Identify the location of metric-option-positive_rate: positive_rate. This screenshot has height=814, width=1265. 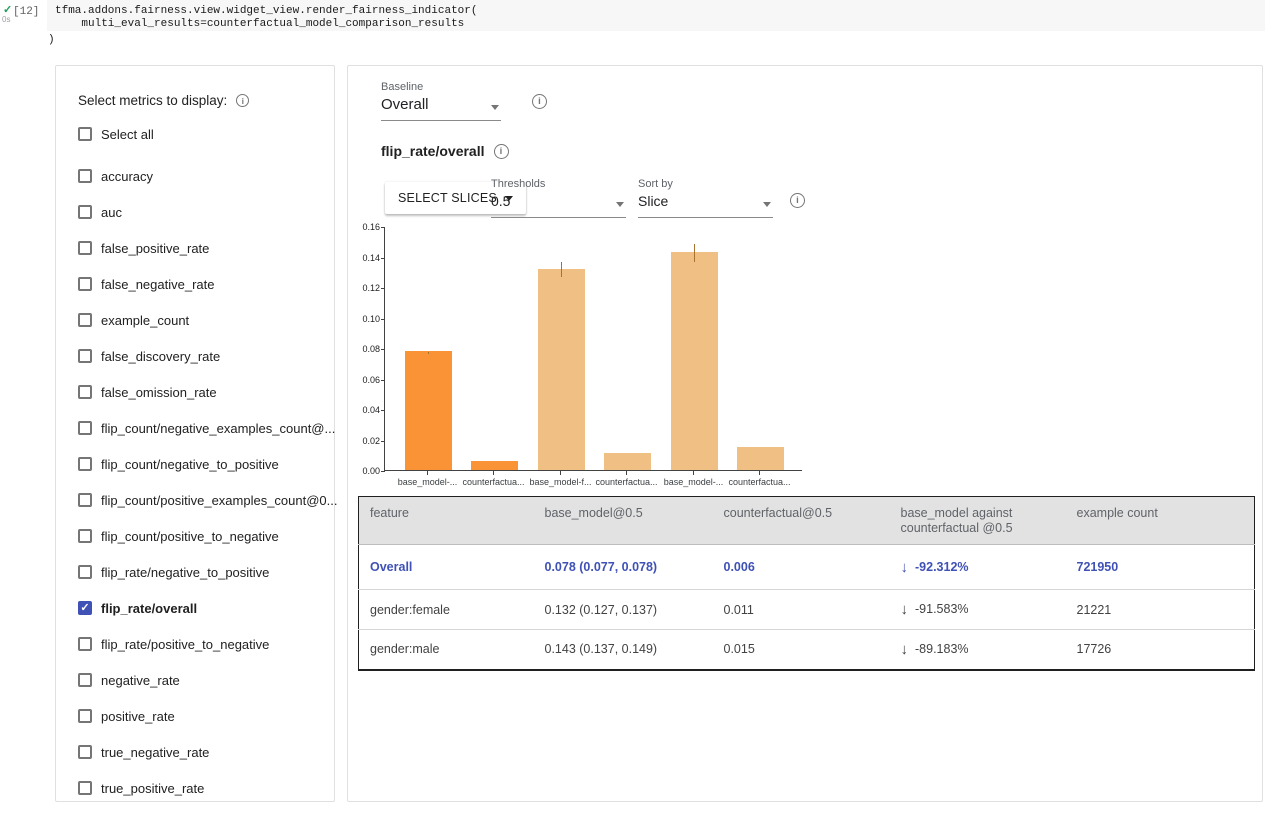
(195, 716).